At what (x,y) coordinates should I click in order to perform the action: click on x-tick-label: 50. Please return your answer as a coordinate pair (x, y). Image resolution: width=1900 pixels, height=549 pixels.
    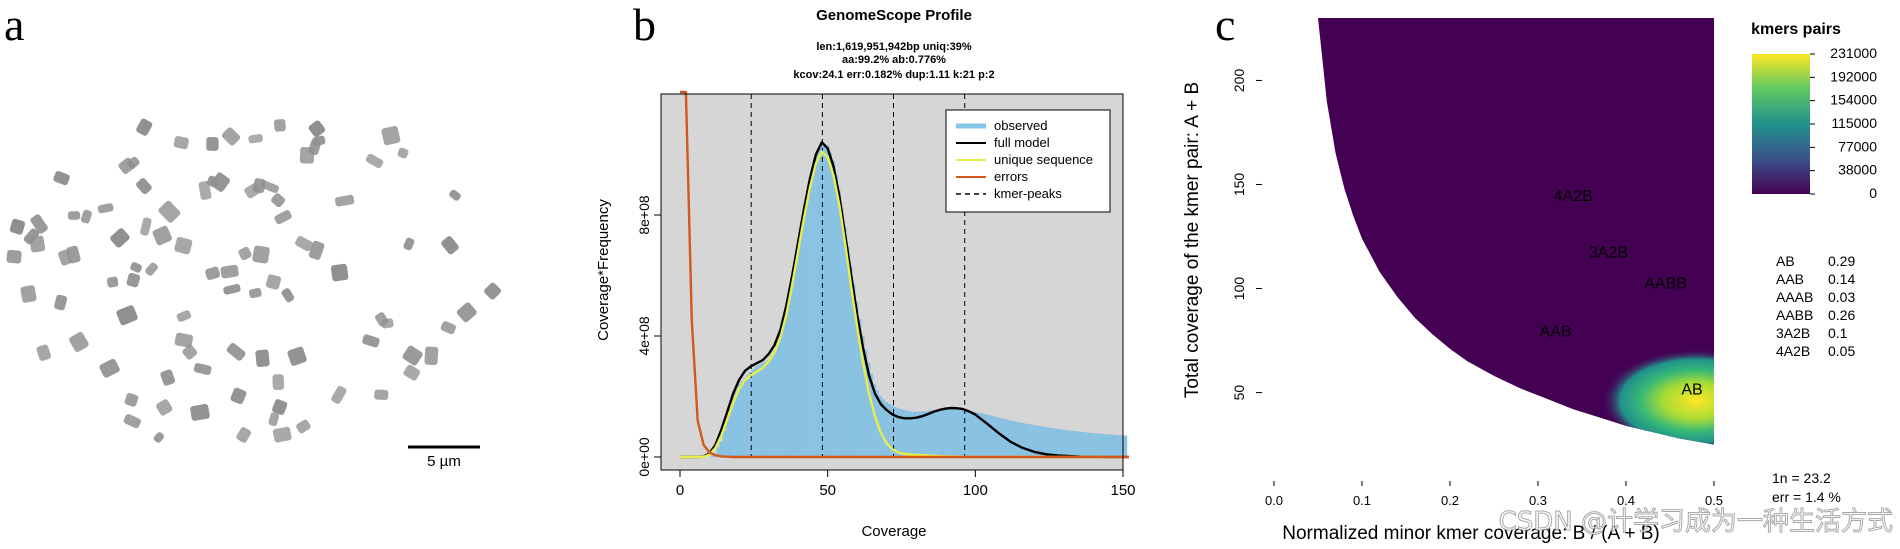
    Looking at the image, I should click on (827, 490).